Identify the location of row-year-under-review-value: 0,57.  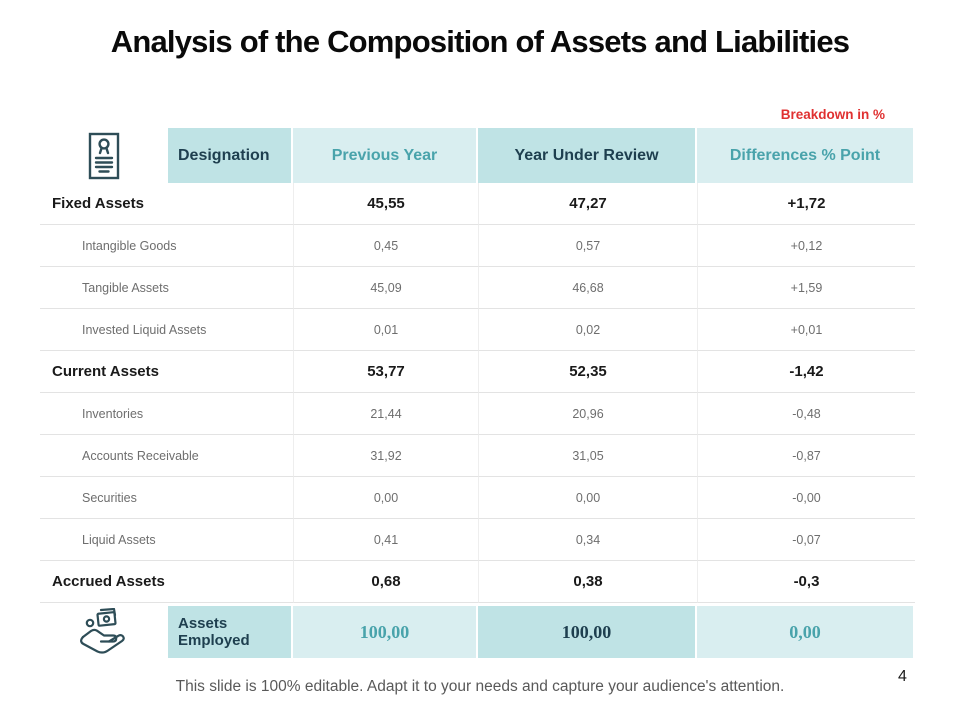
(587, 246).